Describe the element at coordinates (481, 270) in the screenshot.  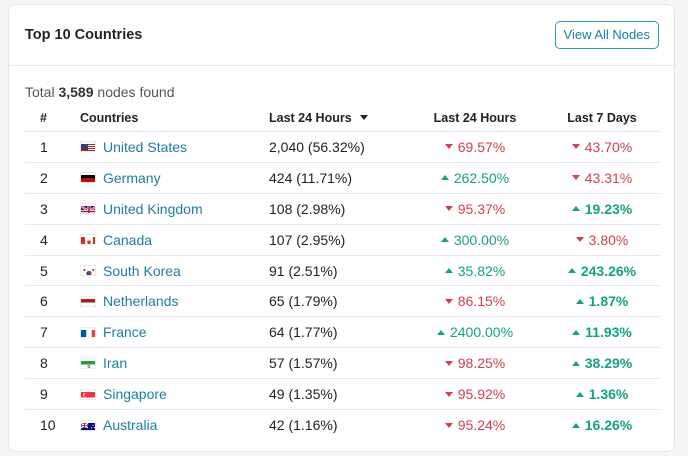
I see `change-24h-value: 35.82%` at that location.